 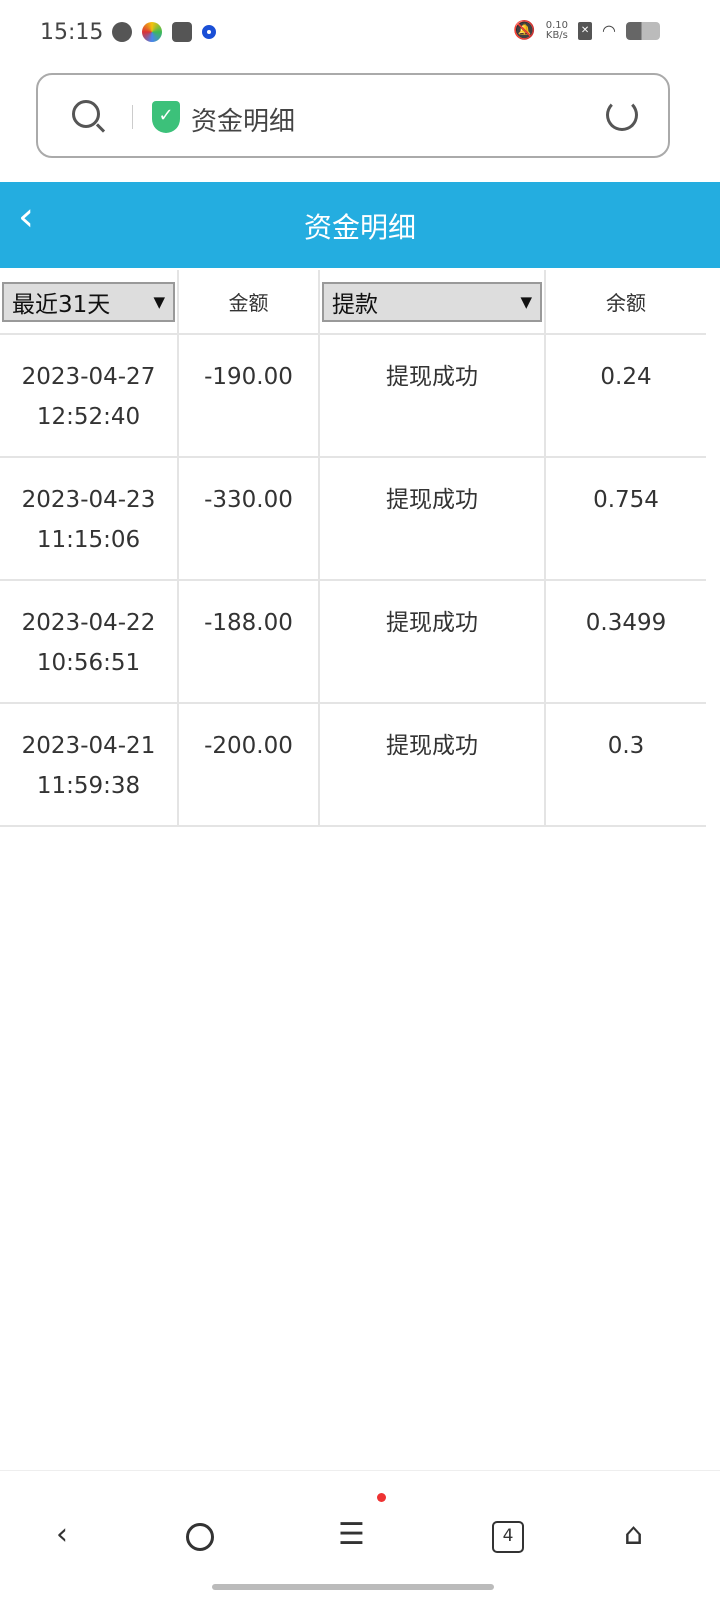 I want to click on time: 11:15:06, so click(x=88, y=540).